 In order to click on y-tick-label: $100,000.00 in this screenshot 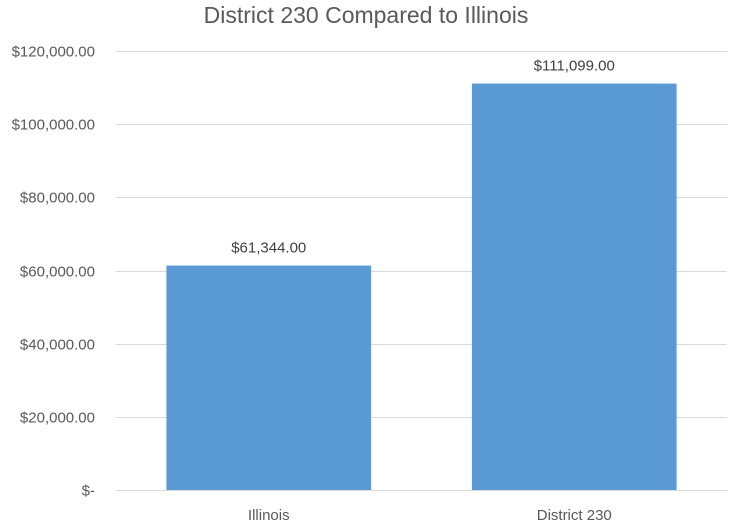, I will do `click(53, 125)`.